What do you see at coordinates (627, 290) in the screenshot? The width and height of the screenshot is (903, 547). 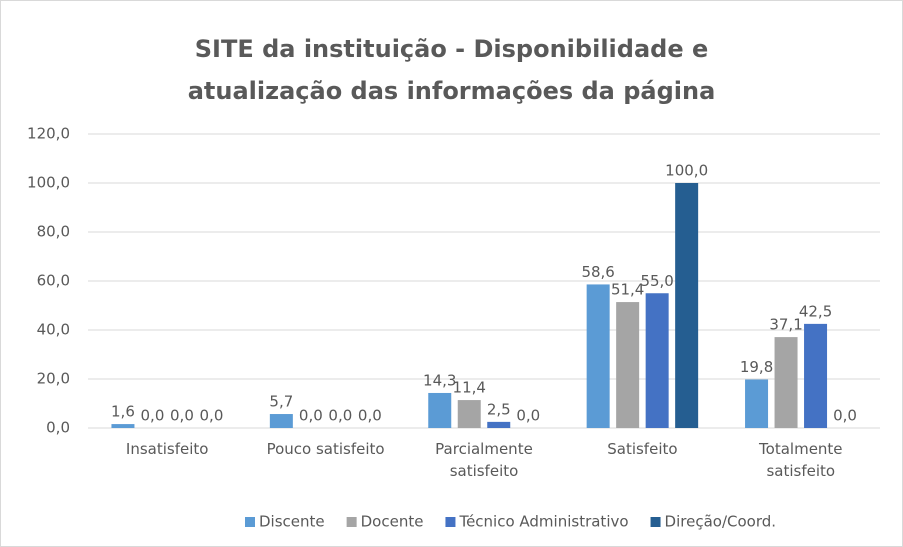 I see `data-label: 51,4` at bounding box center [627, 290].